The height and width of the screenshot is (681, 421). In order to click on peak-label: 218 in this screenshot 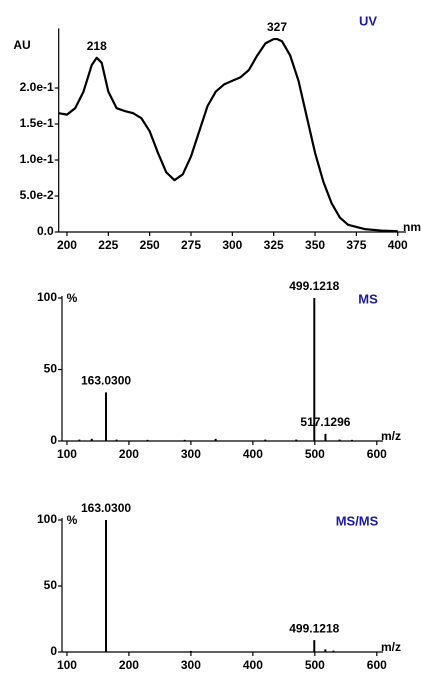, I will do `click(97, 46)`.